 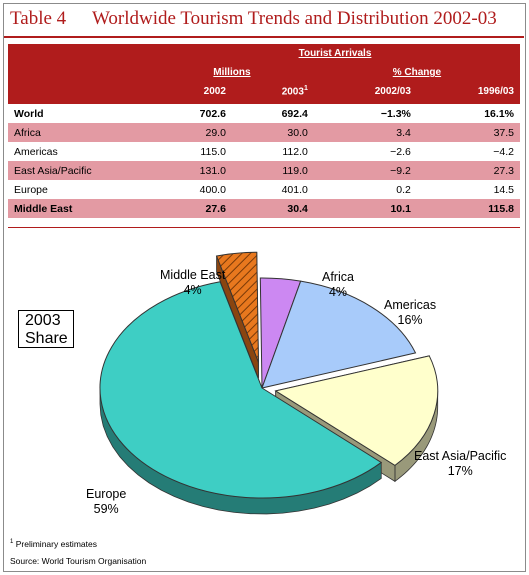 I want to click on table-row: World 702.6 692.4 −1.3% 16.1%, so click(x=264, y=112).